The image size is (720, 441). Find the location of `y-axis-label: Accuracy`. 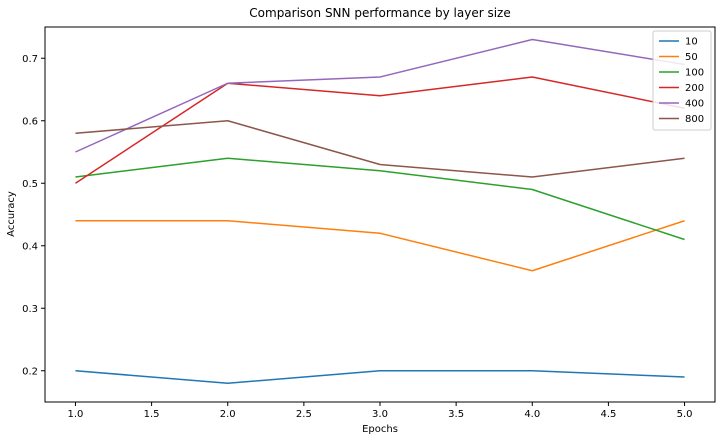

y-axis-label: Accuracy is located at coordinates (11, 214).